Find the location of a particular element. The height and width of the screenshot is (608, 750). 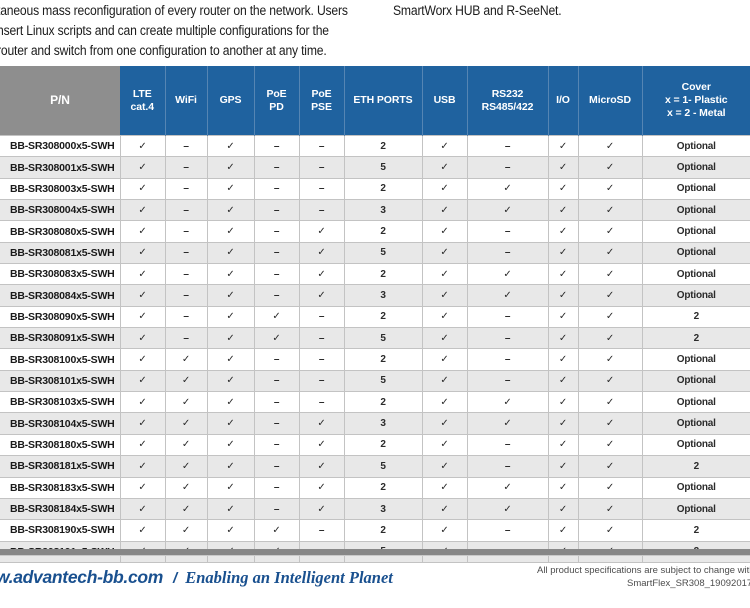

part-number-cell: BB-SR308090x5-SWH is located at coordinates (60, 317).